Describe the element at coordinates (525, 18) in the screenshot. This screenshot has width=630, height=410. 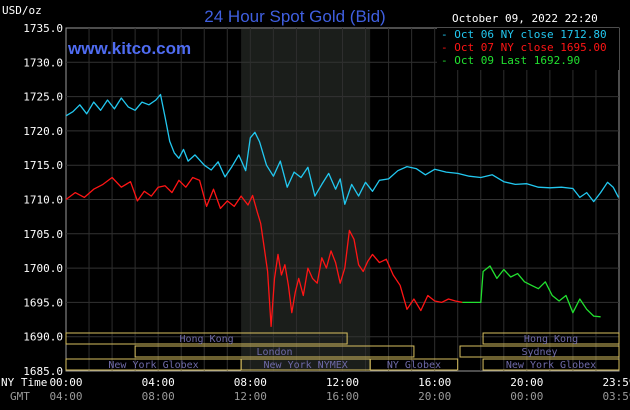
I see `chart-timestamp: October 09, 2022 22:20` at that location.